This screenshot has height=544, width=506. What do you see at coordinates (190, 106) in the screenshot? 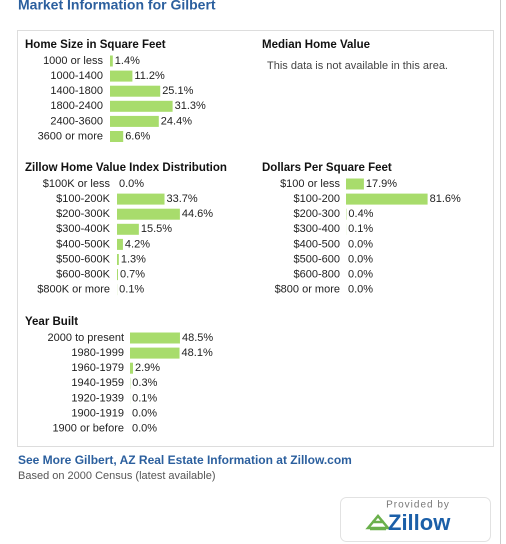
I see `value-label: 31.3%` at bounding box center [190, 106].